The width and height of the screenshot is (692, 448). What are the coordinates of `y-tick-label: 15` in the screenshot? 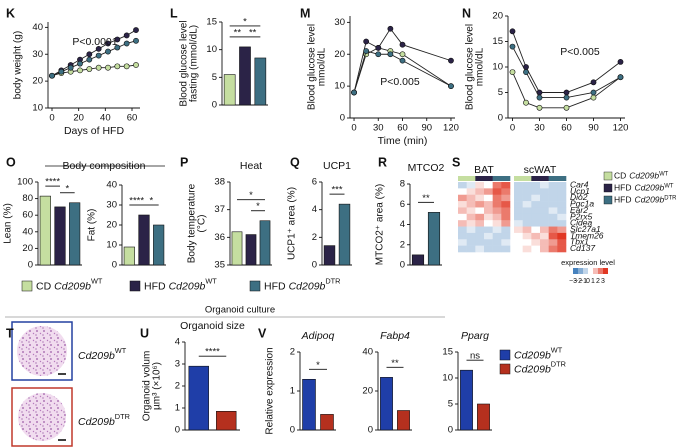 It's located at (211, 22).